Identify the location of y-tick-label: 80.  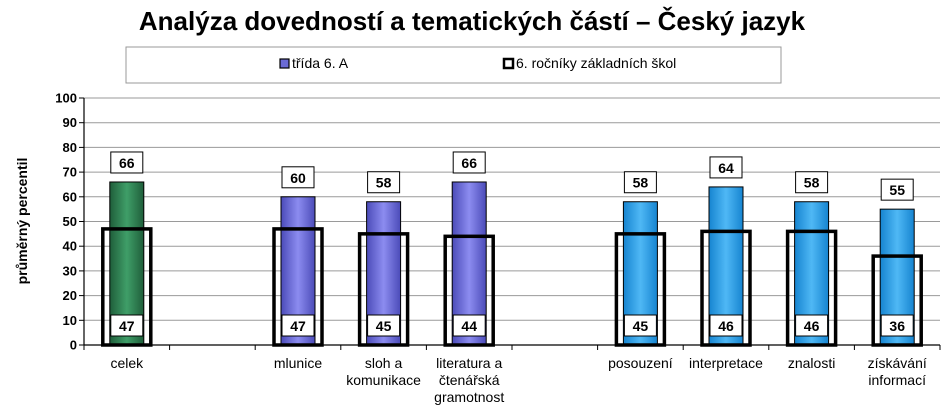
(70, 147).